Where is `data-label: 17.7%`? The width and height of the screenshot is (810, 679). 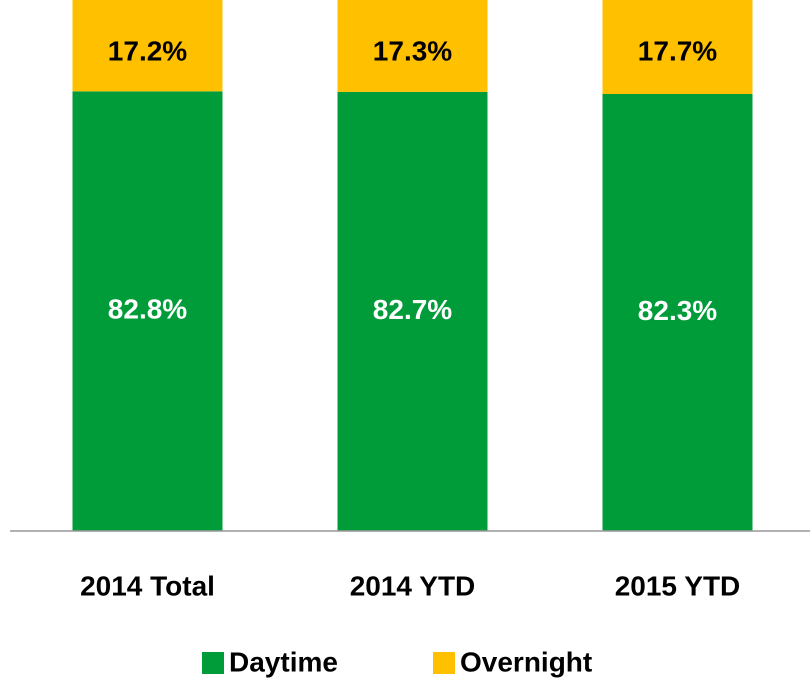 data-label: 17.7% is located at coordinates (677, 50).